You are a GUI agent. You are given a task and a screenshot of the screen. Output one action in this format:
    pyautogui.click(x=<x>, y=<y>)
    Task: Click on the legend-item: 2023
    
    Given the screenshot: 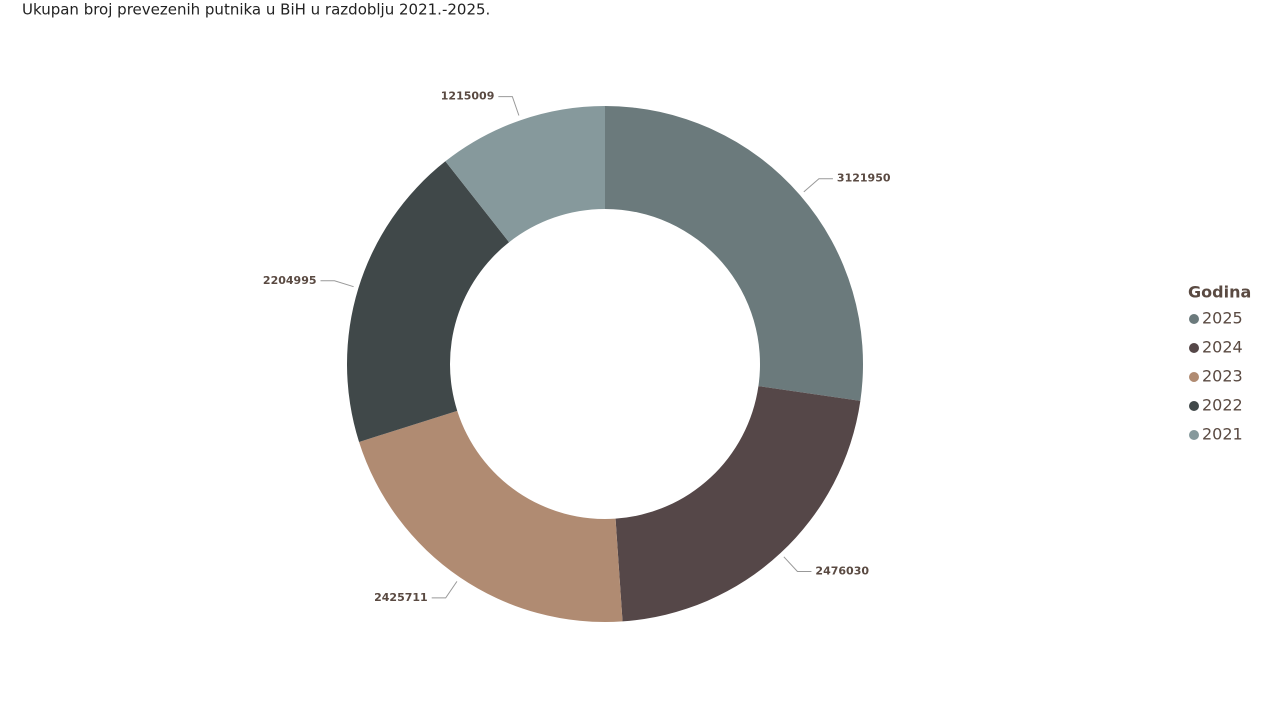 What is the action you would take?
    pyautogui.click(x=1222, y=376)
    